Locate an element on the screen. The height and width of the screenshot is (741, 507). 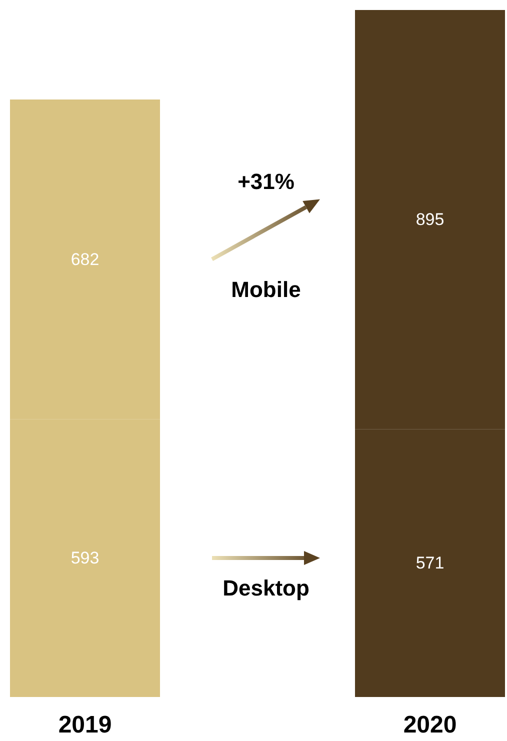
x-tick-label: 2019 is located at coordinates (85, 725).